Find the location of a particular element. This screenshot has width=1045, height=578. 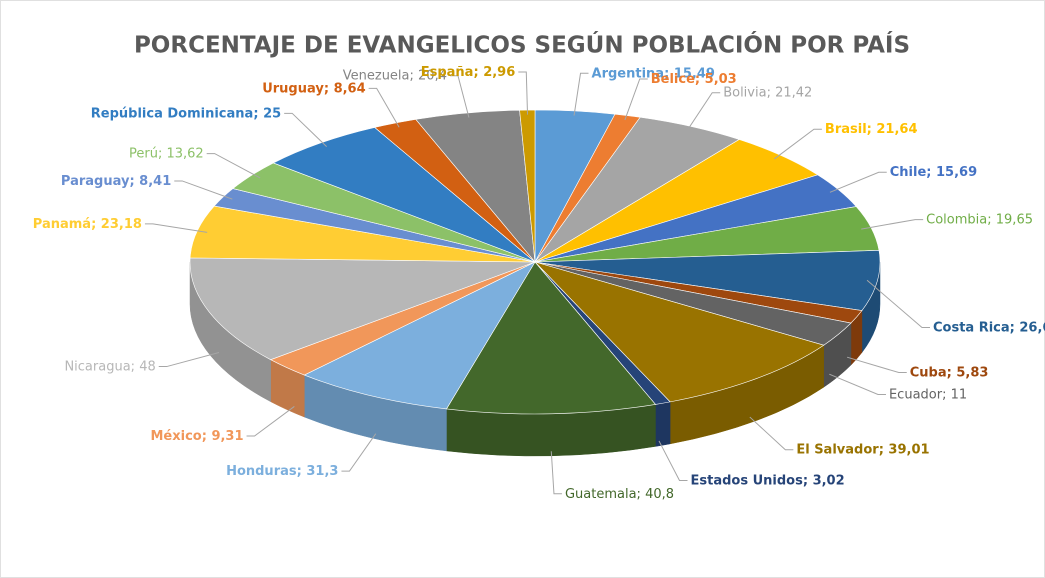

value-label: 26,6 is located at coordinates (1032, 327).